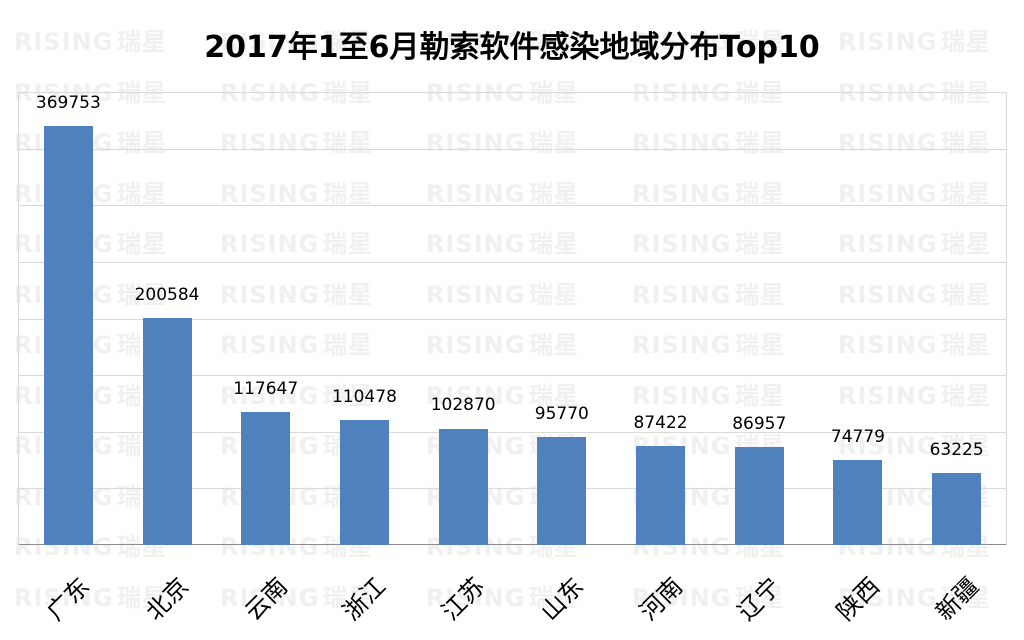 The height and width of the screenshot is (640, 1024). Describe the element at coordinates (266, 388) in the screenshot. I see `data-label: 117647` at that location.